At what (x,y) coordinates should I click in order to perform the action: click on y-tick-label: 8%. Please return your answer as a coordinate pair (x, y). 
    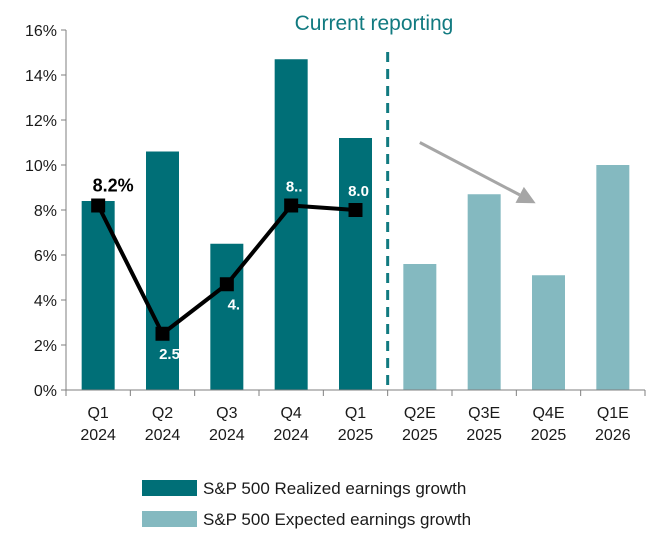
    Looking at the image, I should click on (45, 211).